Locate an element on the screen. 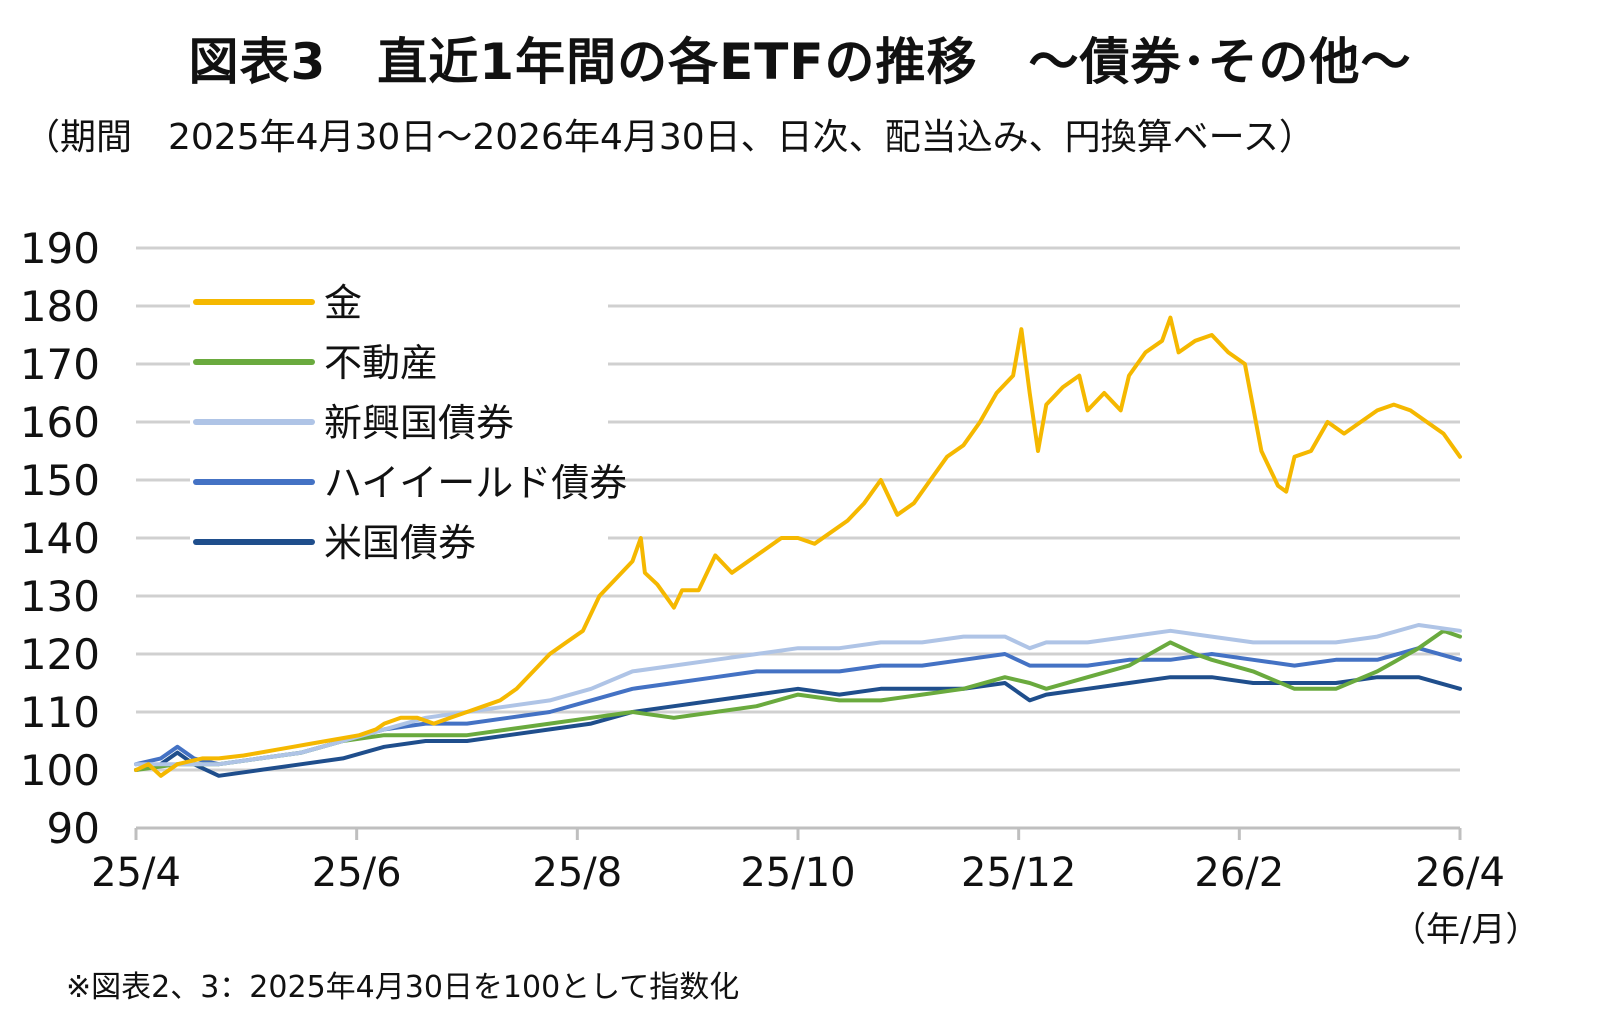 The image size is (1600, 1032). x-tick-label: 25/8 is located at coordinates (577, 873).